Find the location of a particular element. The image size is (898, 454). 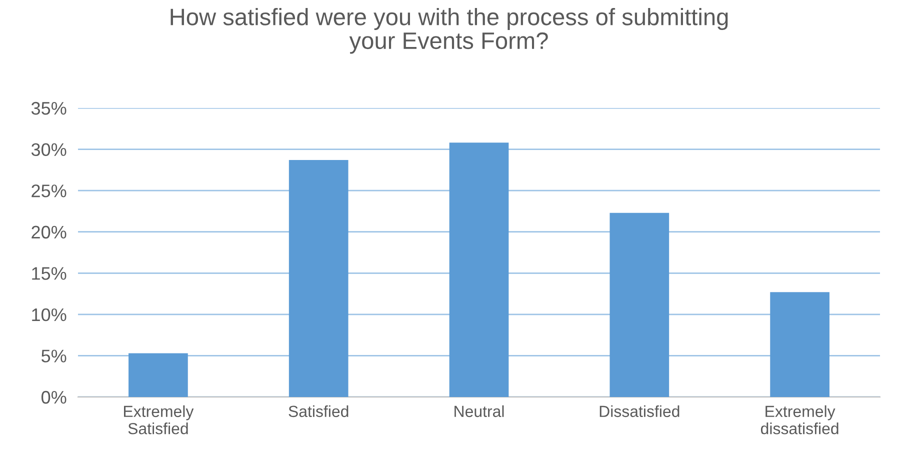

y-tick-label: 15% is located at coordinates (49, 273).